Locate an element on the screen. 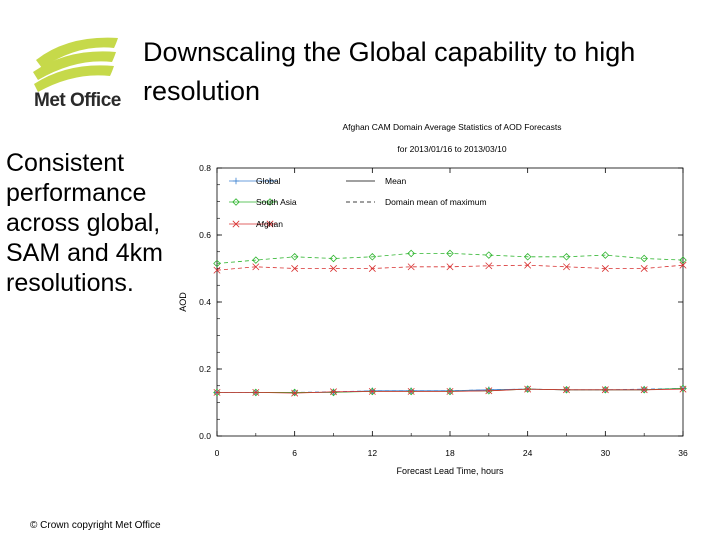 The height and width of the screenshot is (540, 720). met-office-logo is located at coordinates (75, 64).